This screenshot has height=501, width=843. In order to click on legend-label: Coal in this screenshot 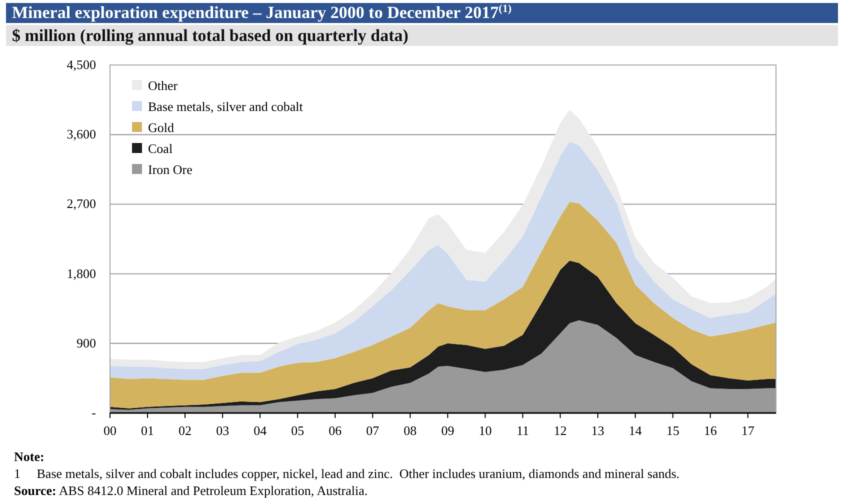, I will do `click(160, 148)`.